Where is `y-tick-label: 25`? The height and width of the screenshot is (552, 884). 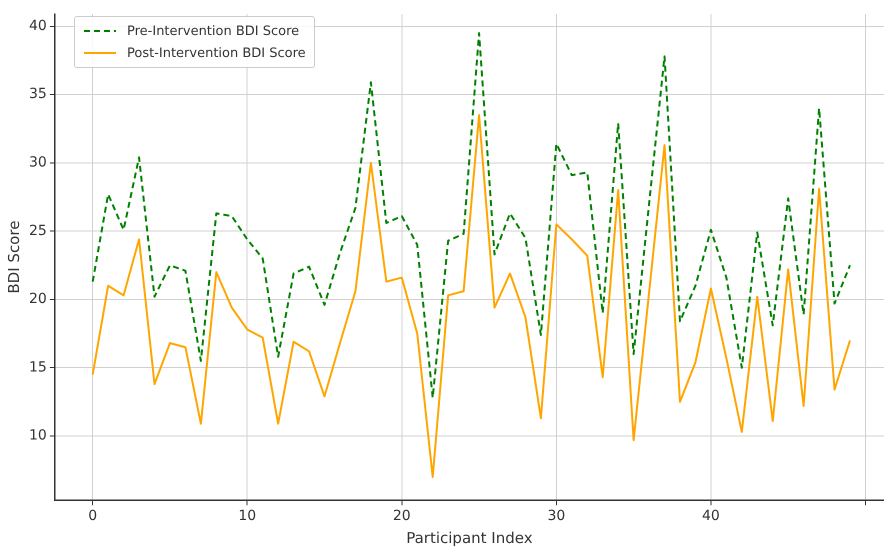 y-tick-label: 25 is located at coordinates (37, 230).